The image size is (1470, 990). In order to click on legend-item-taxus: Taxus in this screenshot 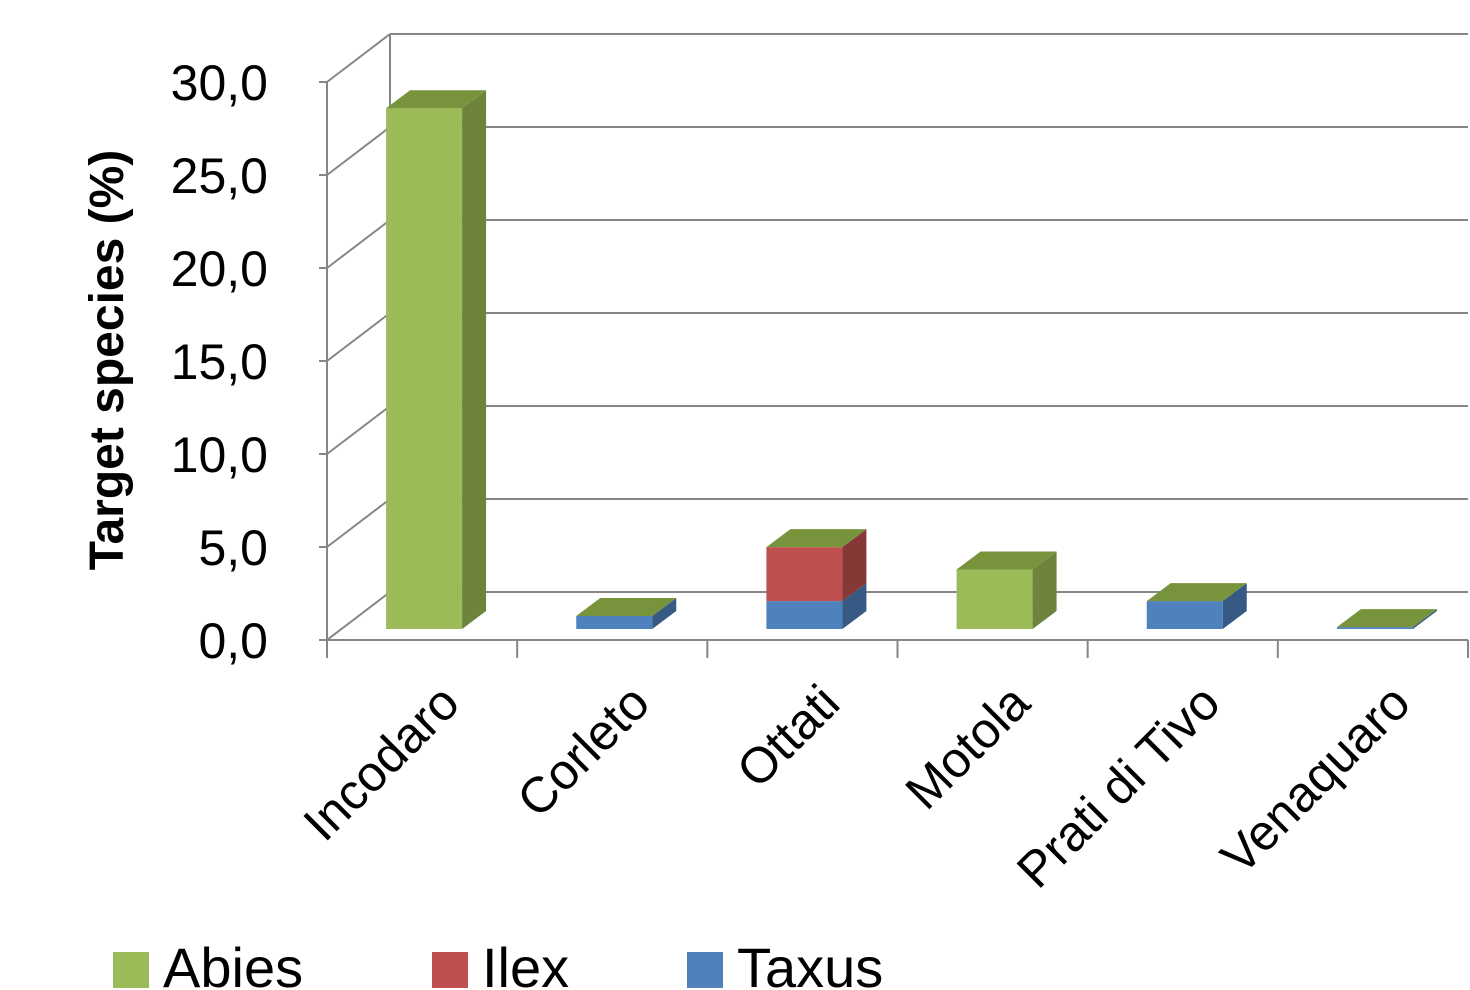, I will do `click(785, 963)`.